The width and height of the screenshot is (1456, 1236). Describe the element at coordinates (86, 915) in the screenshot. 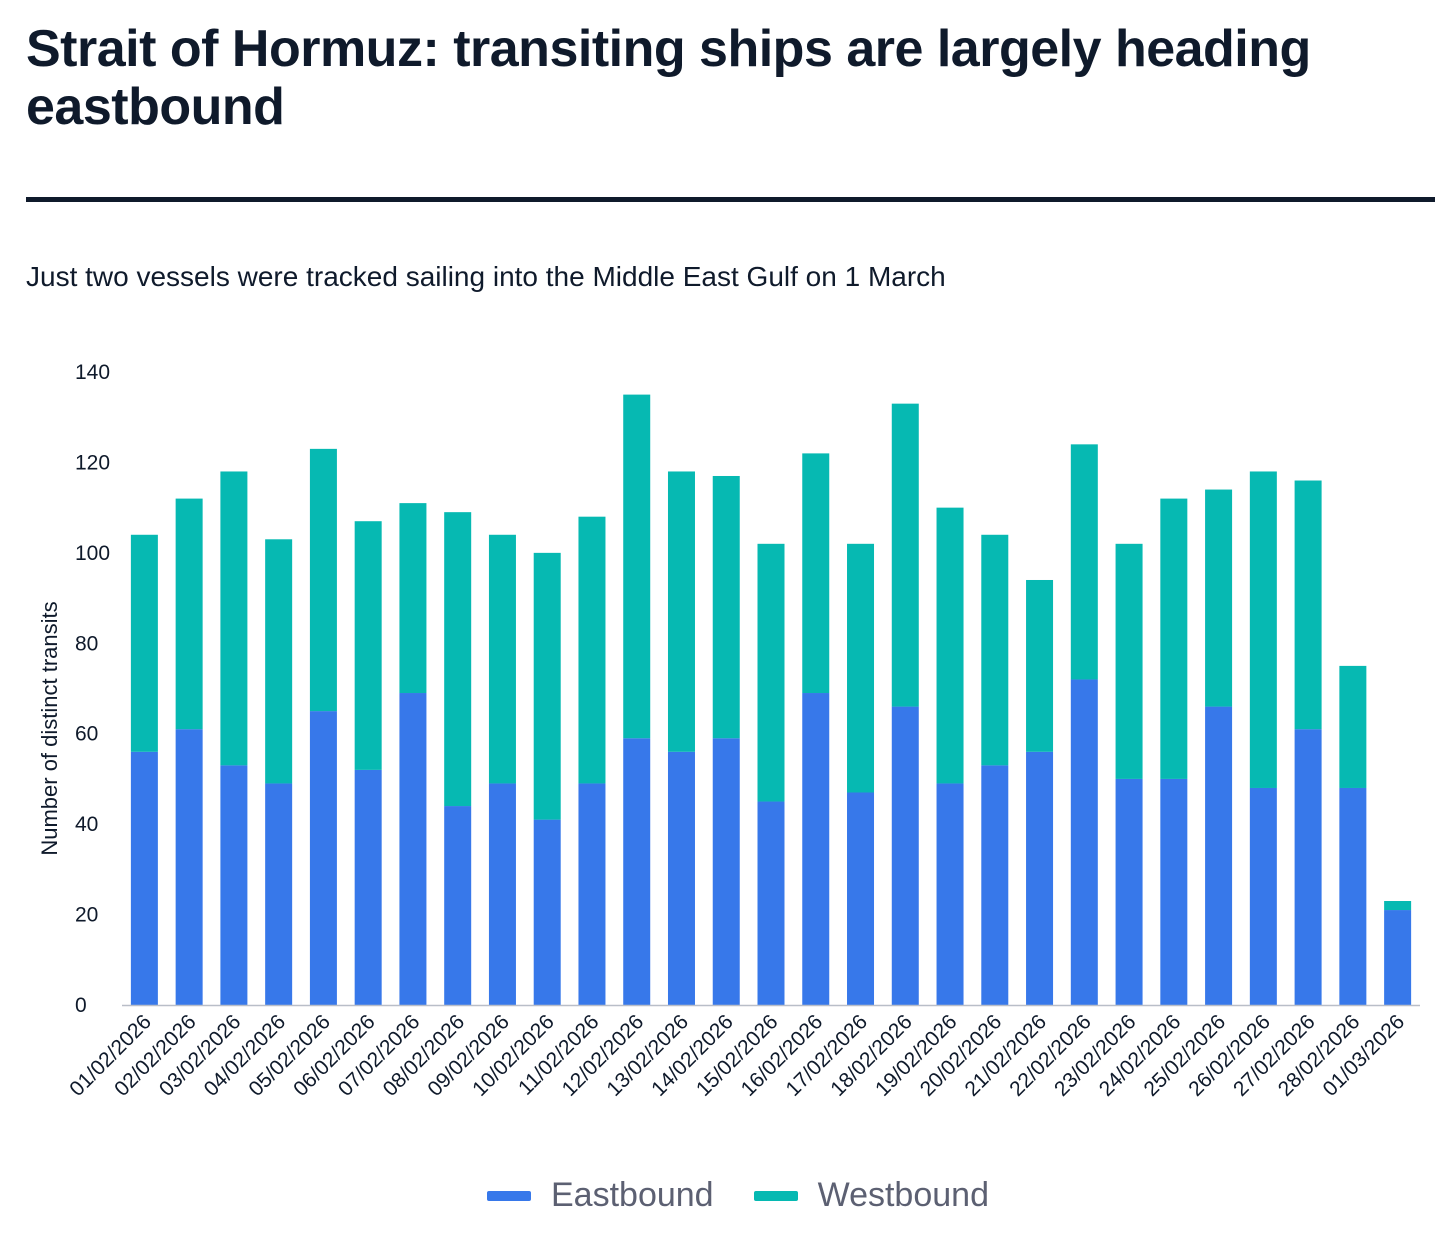

I see `y-tick-label: 20` at that location.